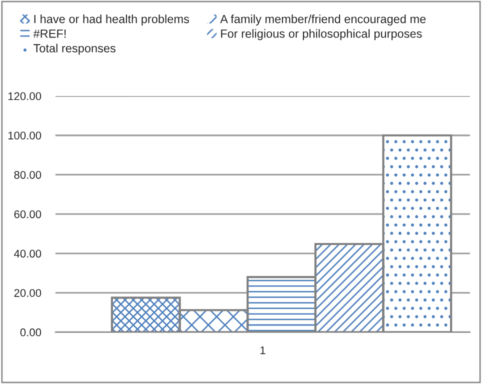 The image size is (482, 384). What do you see at coordinates (31, 332) in the screenshot?
I see `y-tick-label: 0.00` at bounding box center [31, 332].